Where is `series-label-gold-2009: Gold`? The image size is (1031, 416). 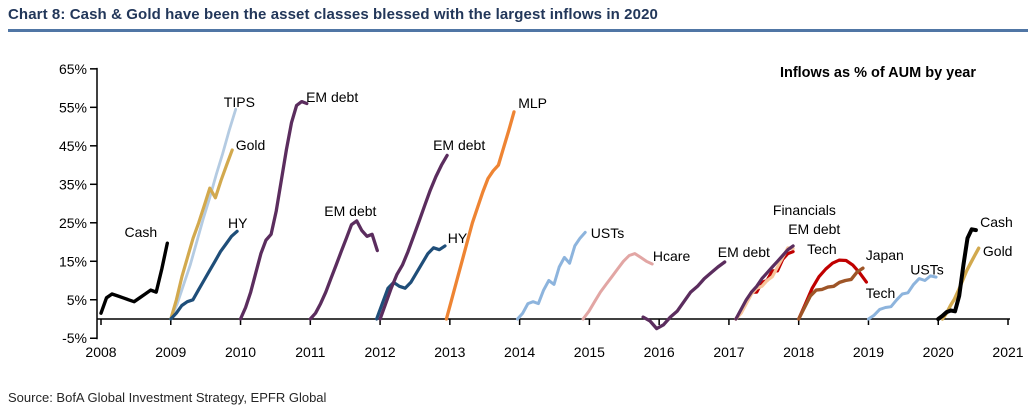 series-label-gold-2009: Gold is located at coordinates (251, 145).